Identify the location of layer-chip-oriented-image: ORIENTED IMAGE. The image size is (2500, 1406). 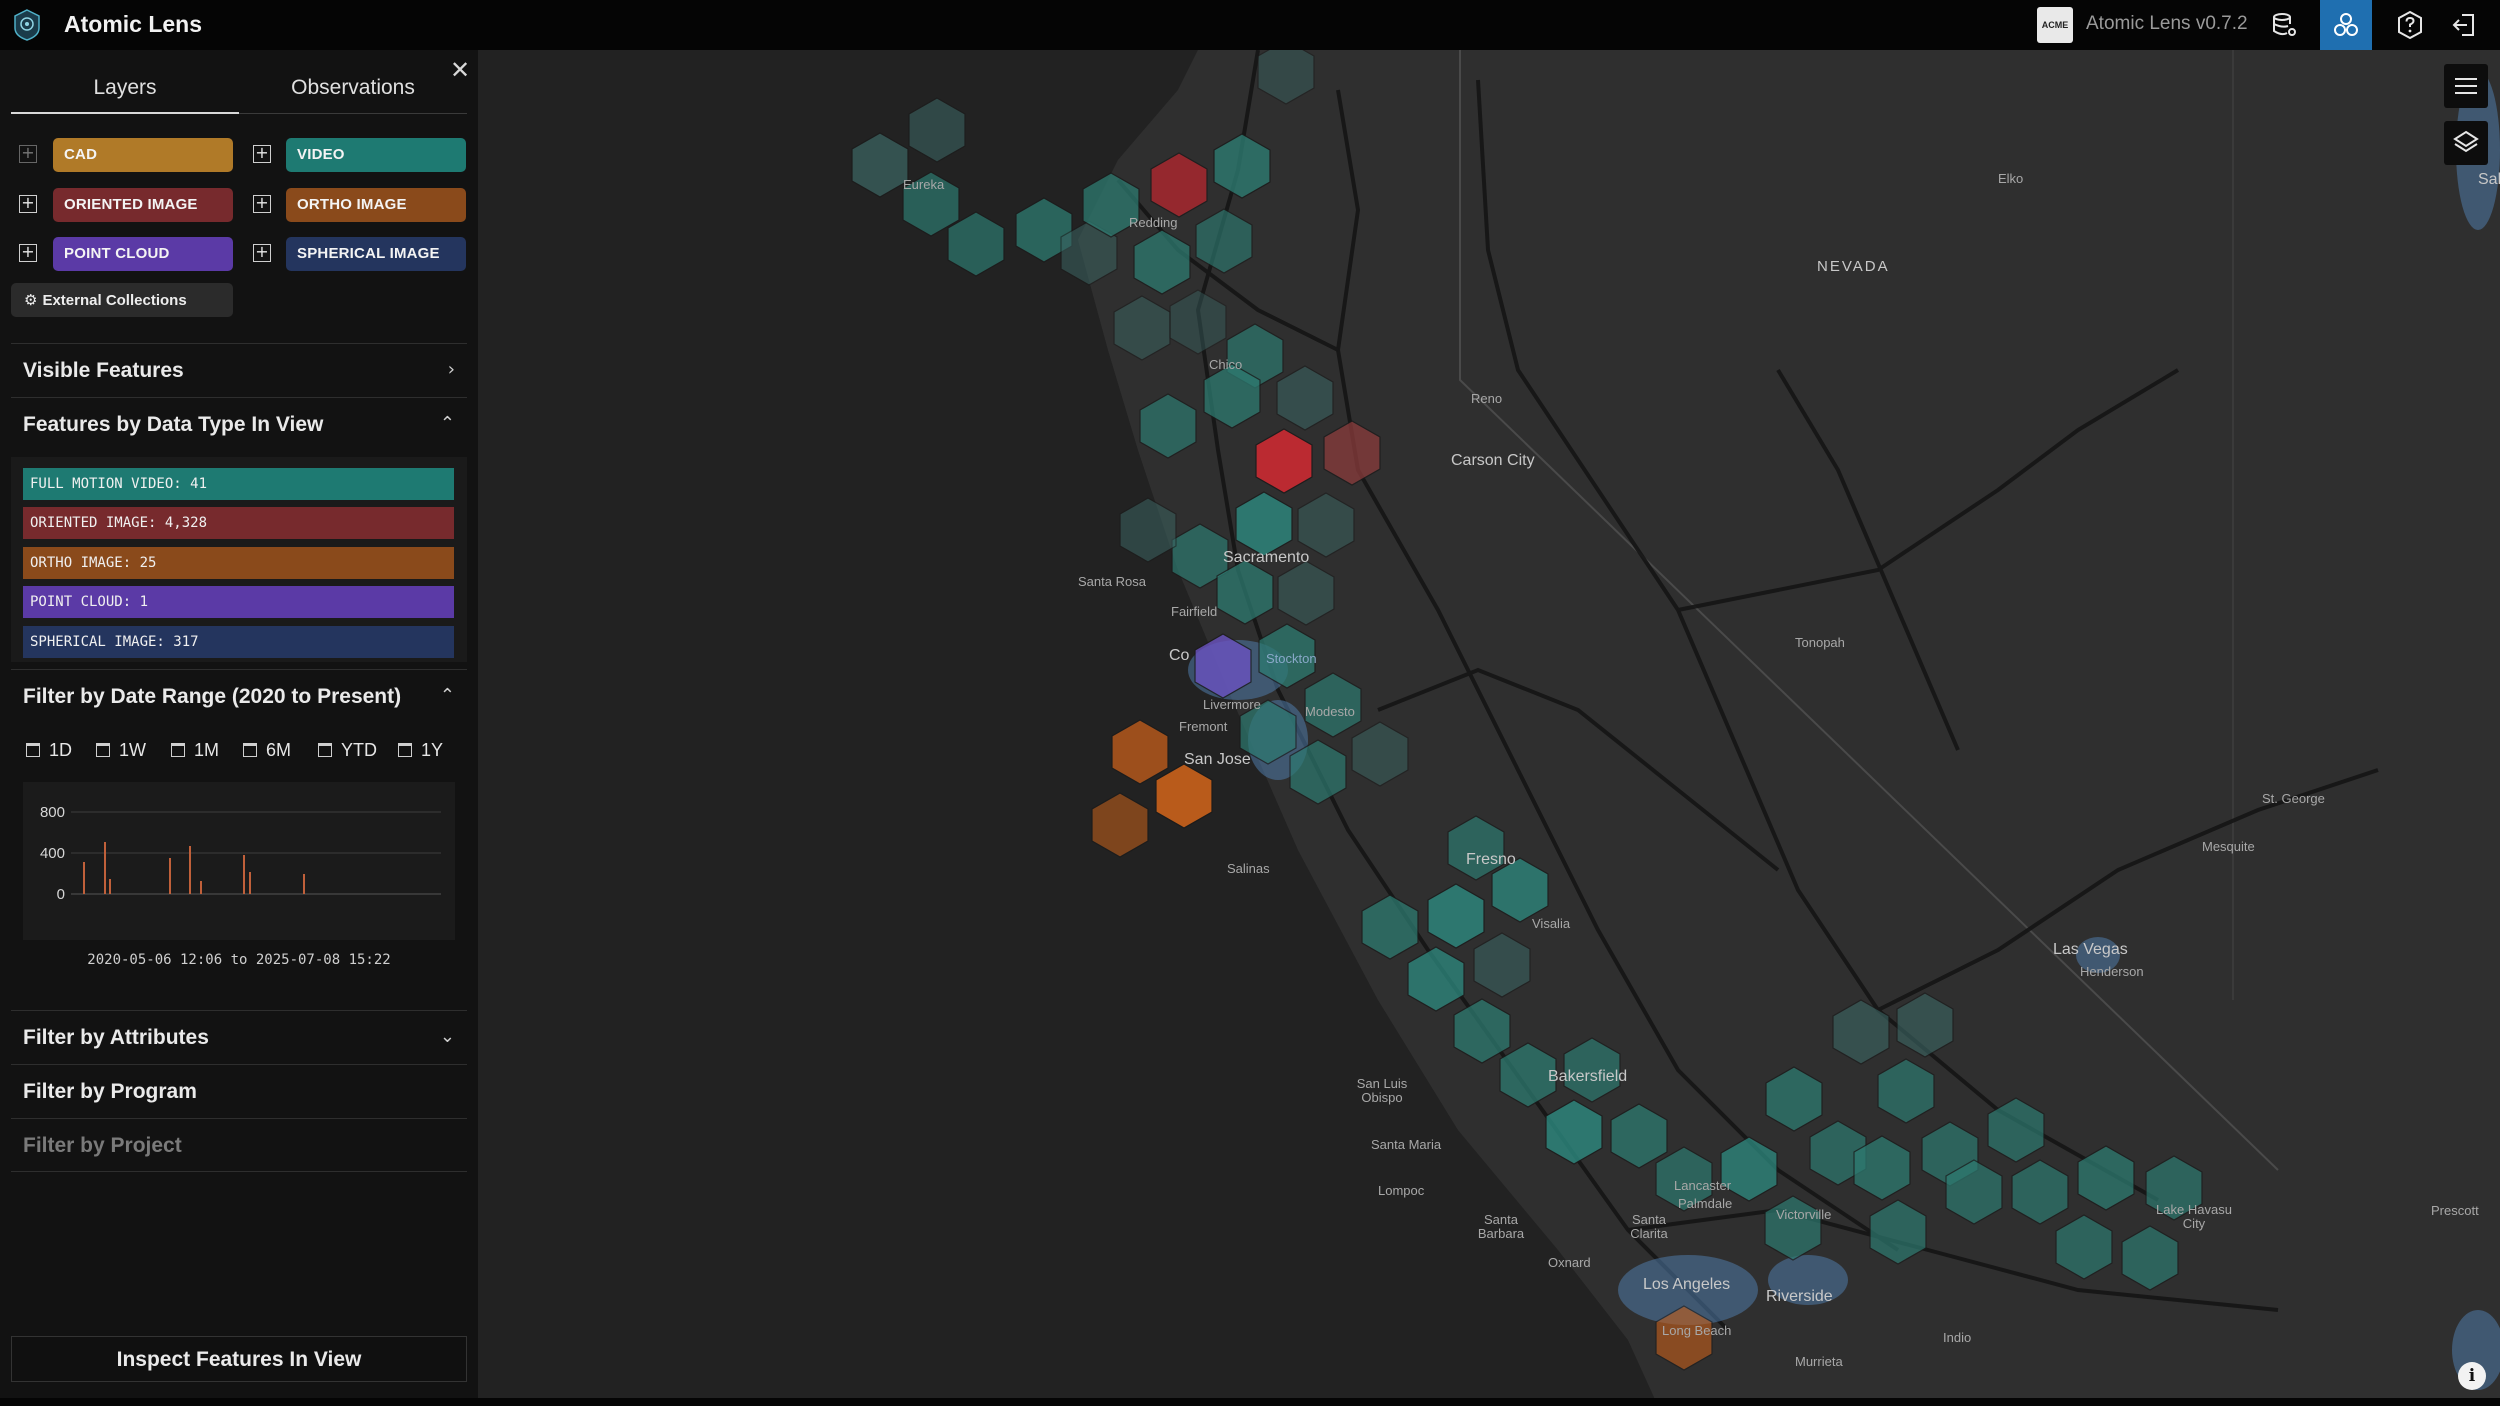
(143, 205).